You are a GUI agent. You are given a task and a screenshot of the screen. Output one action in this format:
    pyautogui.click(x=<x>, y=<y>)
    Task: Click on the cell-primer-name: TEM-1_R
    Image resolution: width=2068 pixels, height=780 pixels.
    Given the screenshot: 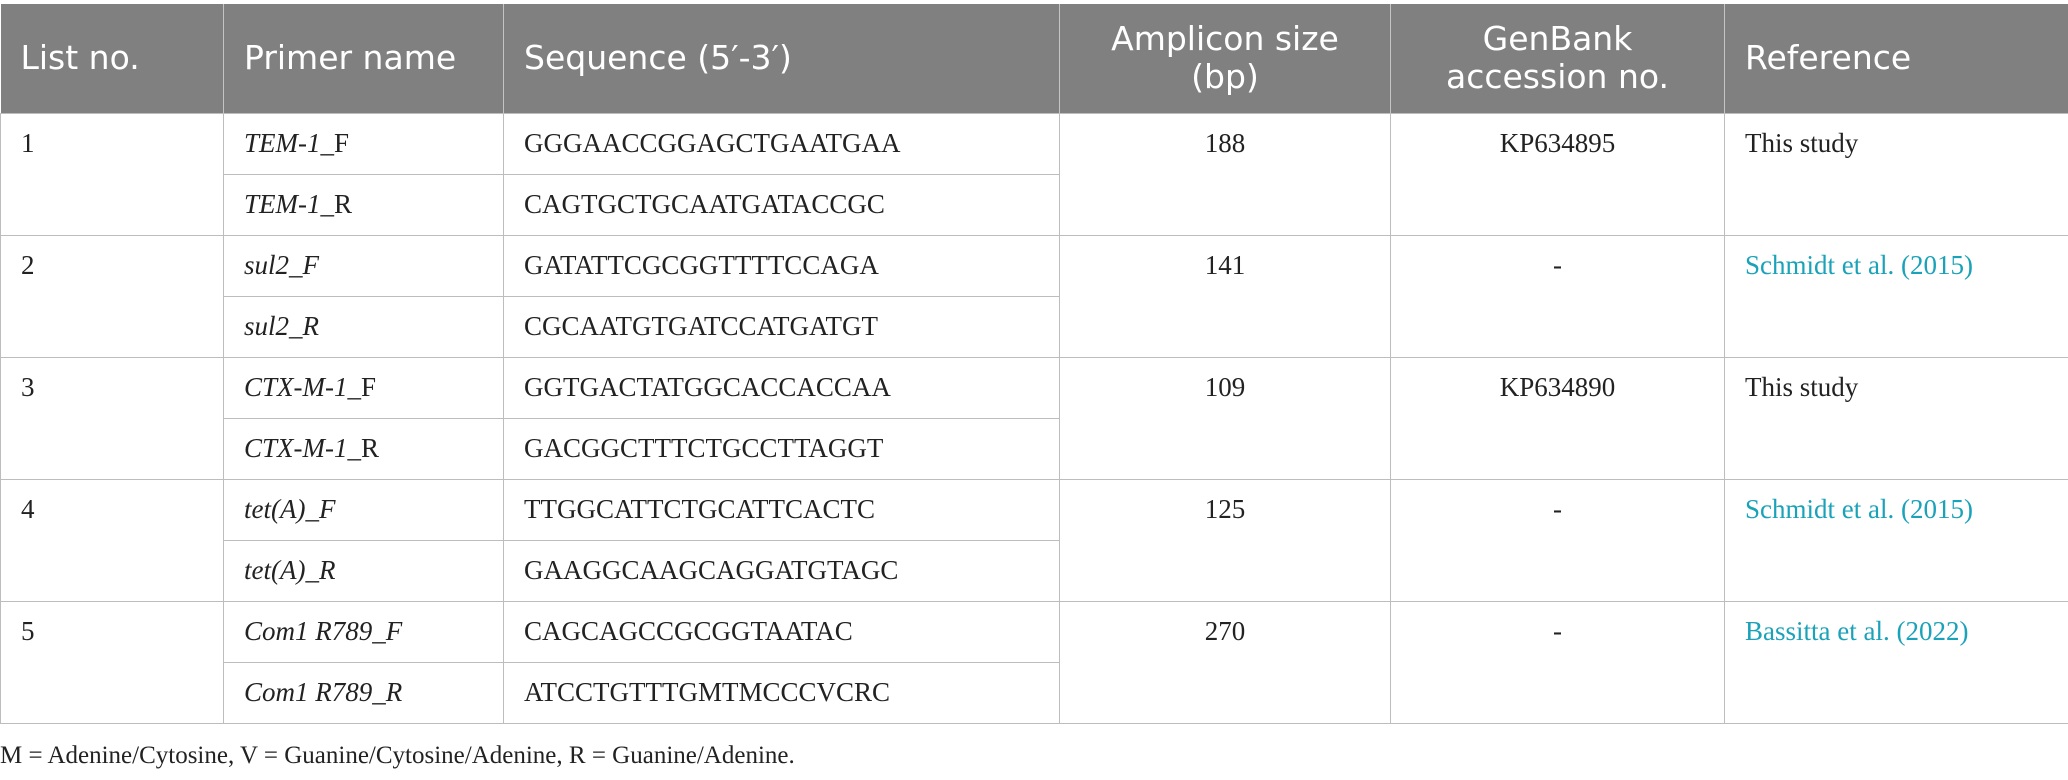 What is the action you would take?
    pyautogui.click(x=363, y=204)
    